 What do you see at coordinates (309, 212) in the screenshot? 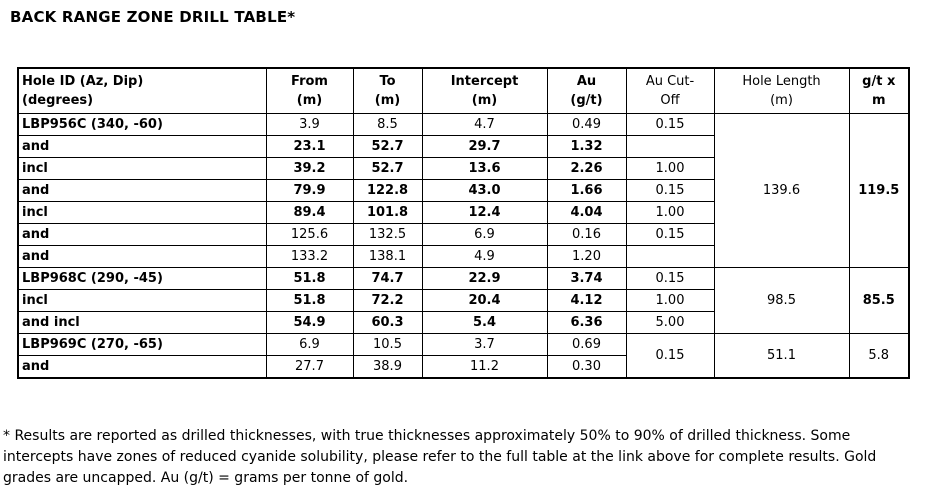
I see `value-cell: 89.4` at bounding box center [309, 212].